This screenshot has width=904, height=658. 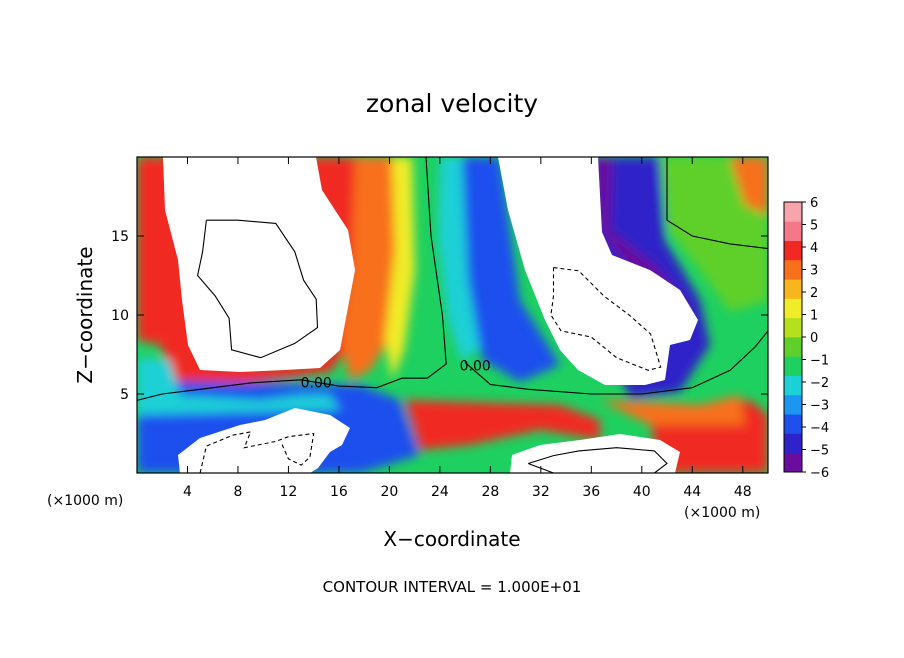 I want to click on y-axis-unit: (×1000 m), so click(x=85, y=501).